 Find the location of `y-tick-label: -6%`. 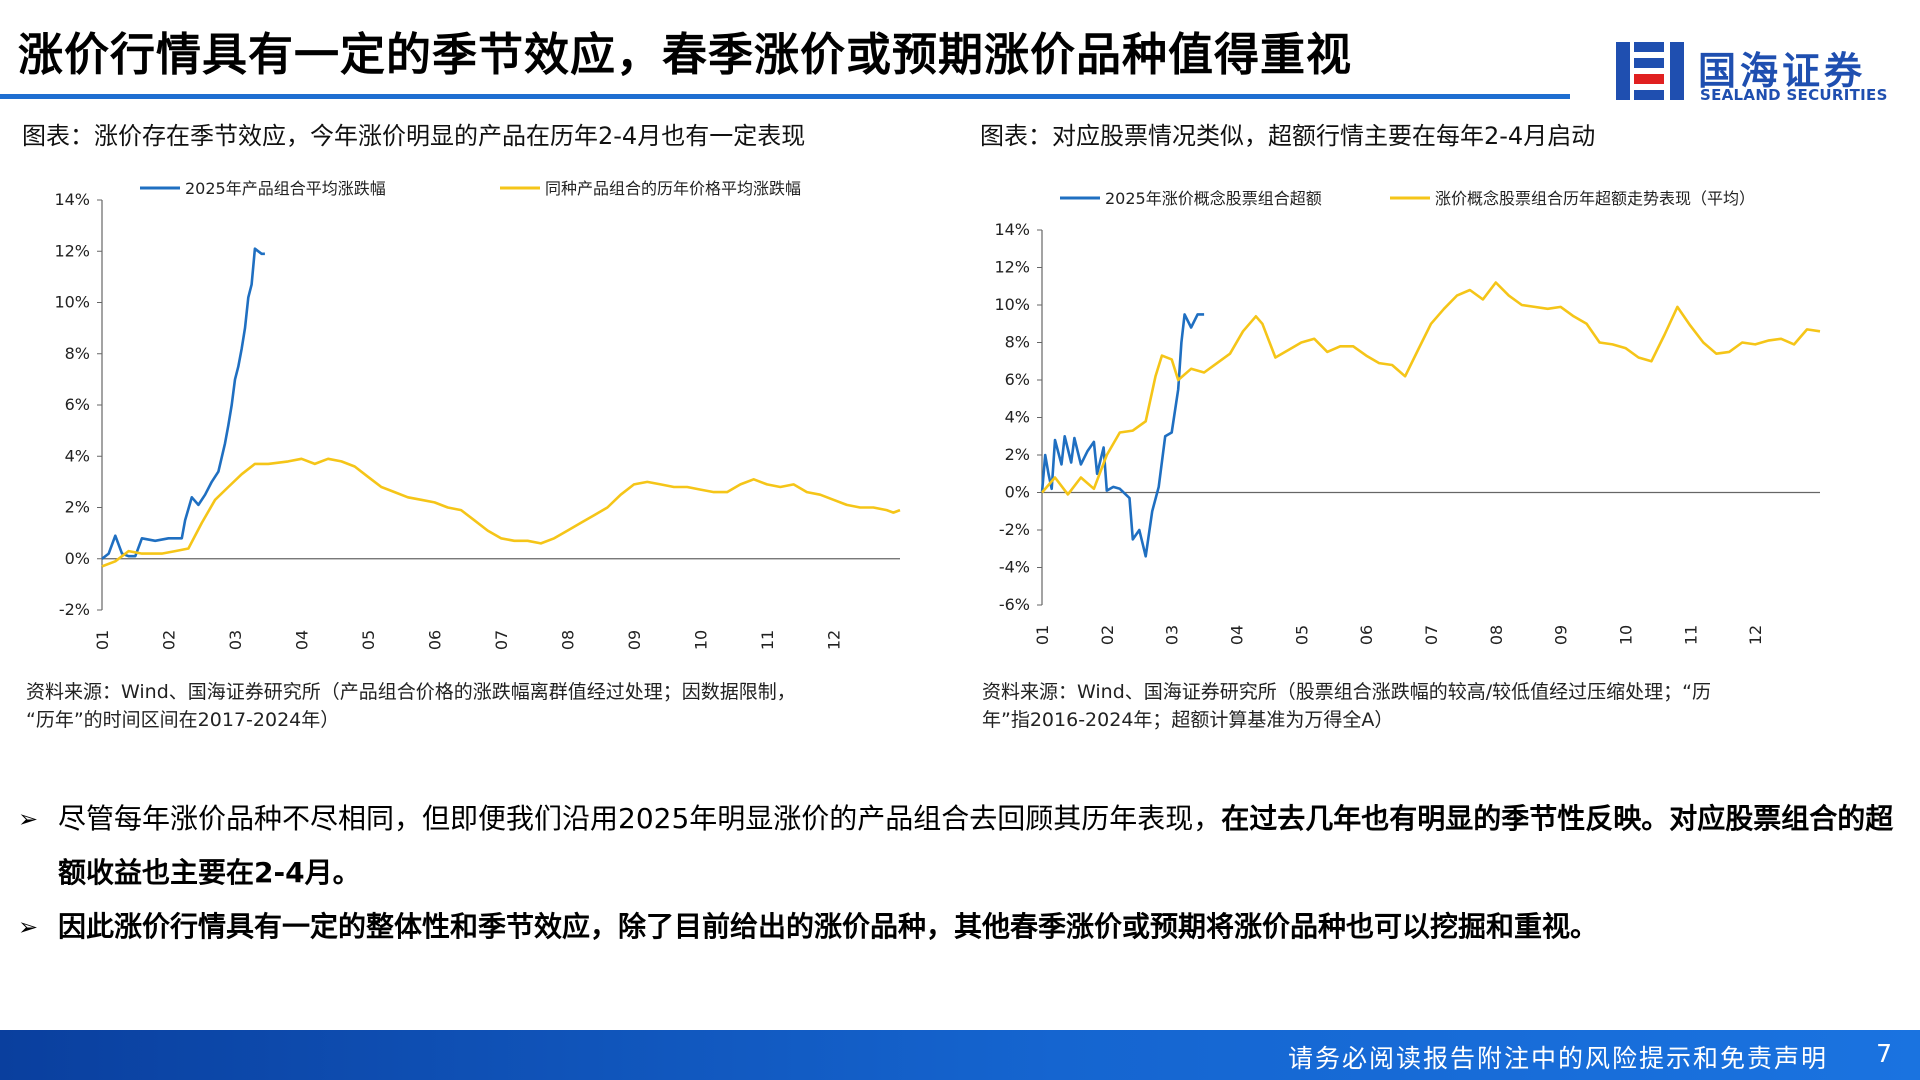

y-tick-label: -6% is located at coordinates (1014, 604).